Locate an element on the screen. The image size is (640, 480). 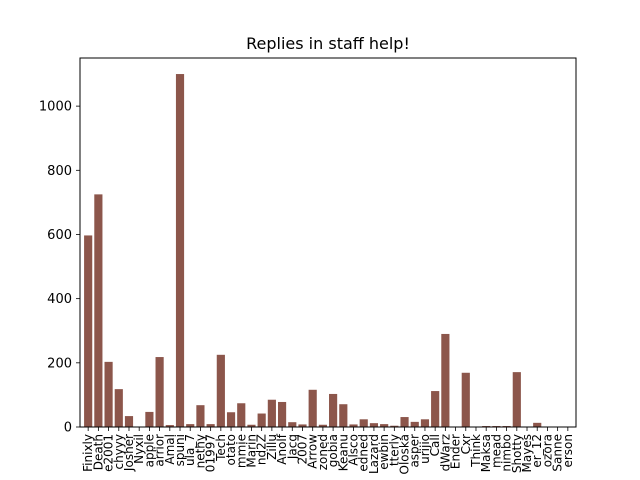
x-tick-label: Think is located at coordinates (476, 451).